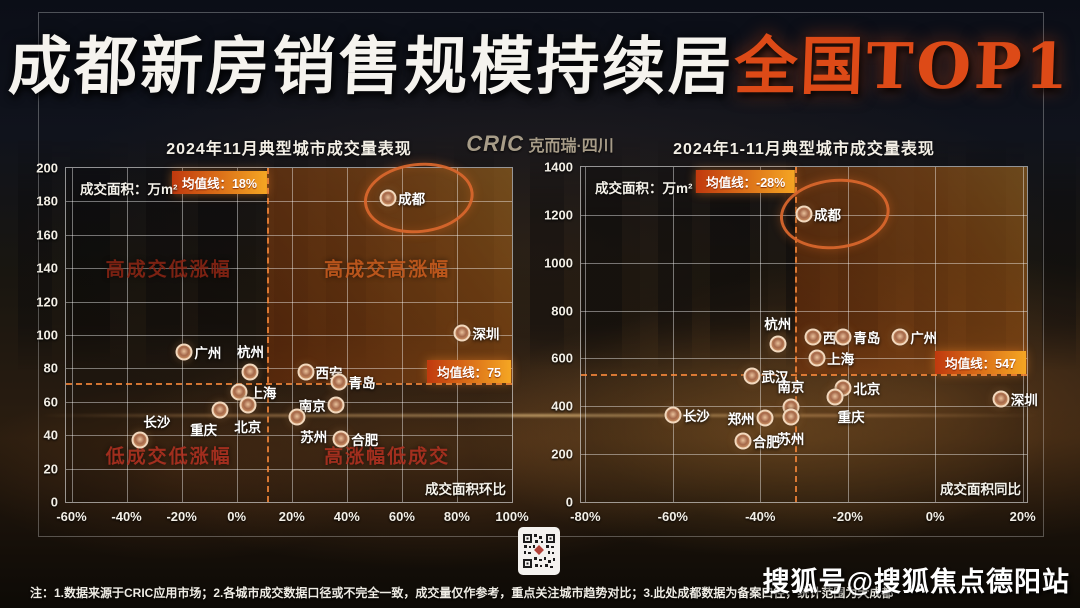 This screenshot has height=608, width=1080. Describe the element at coordinates (371, 66) in the screenshot. I see `page-title-white: 成都新房销售规模持续居` at that location.